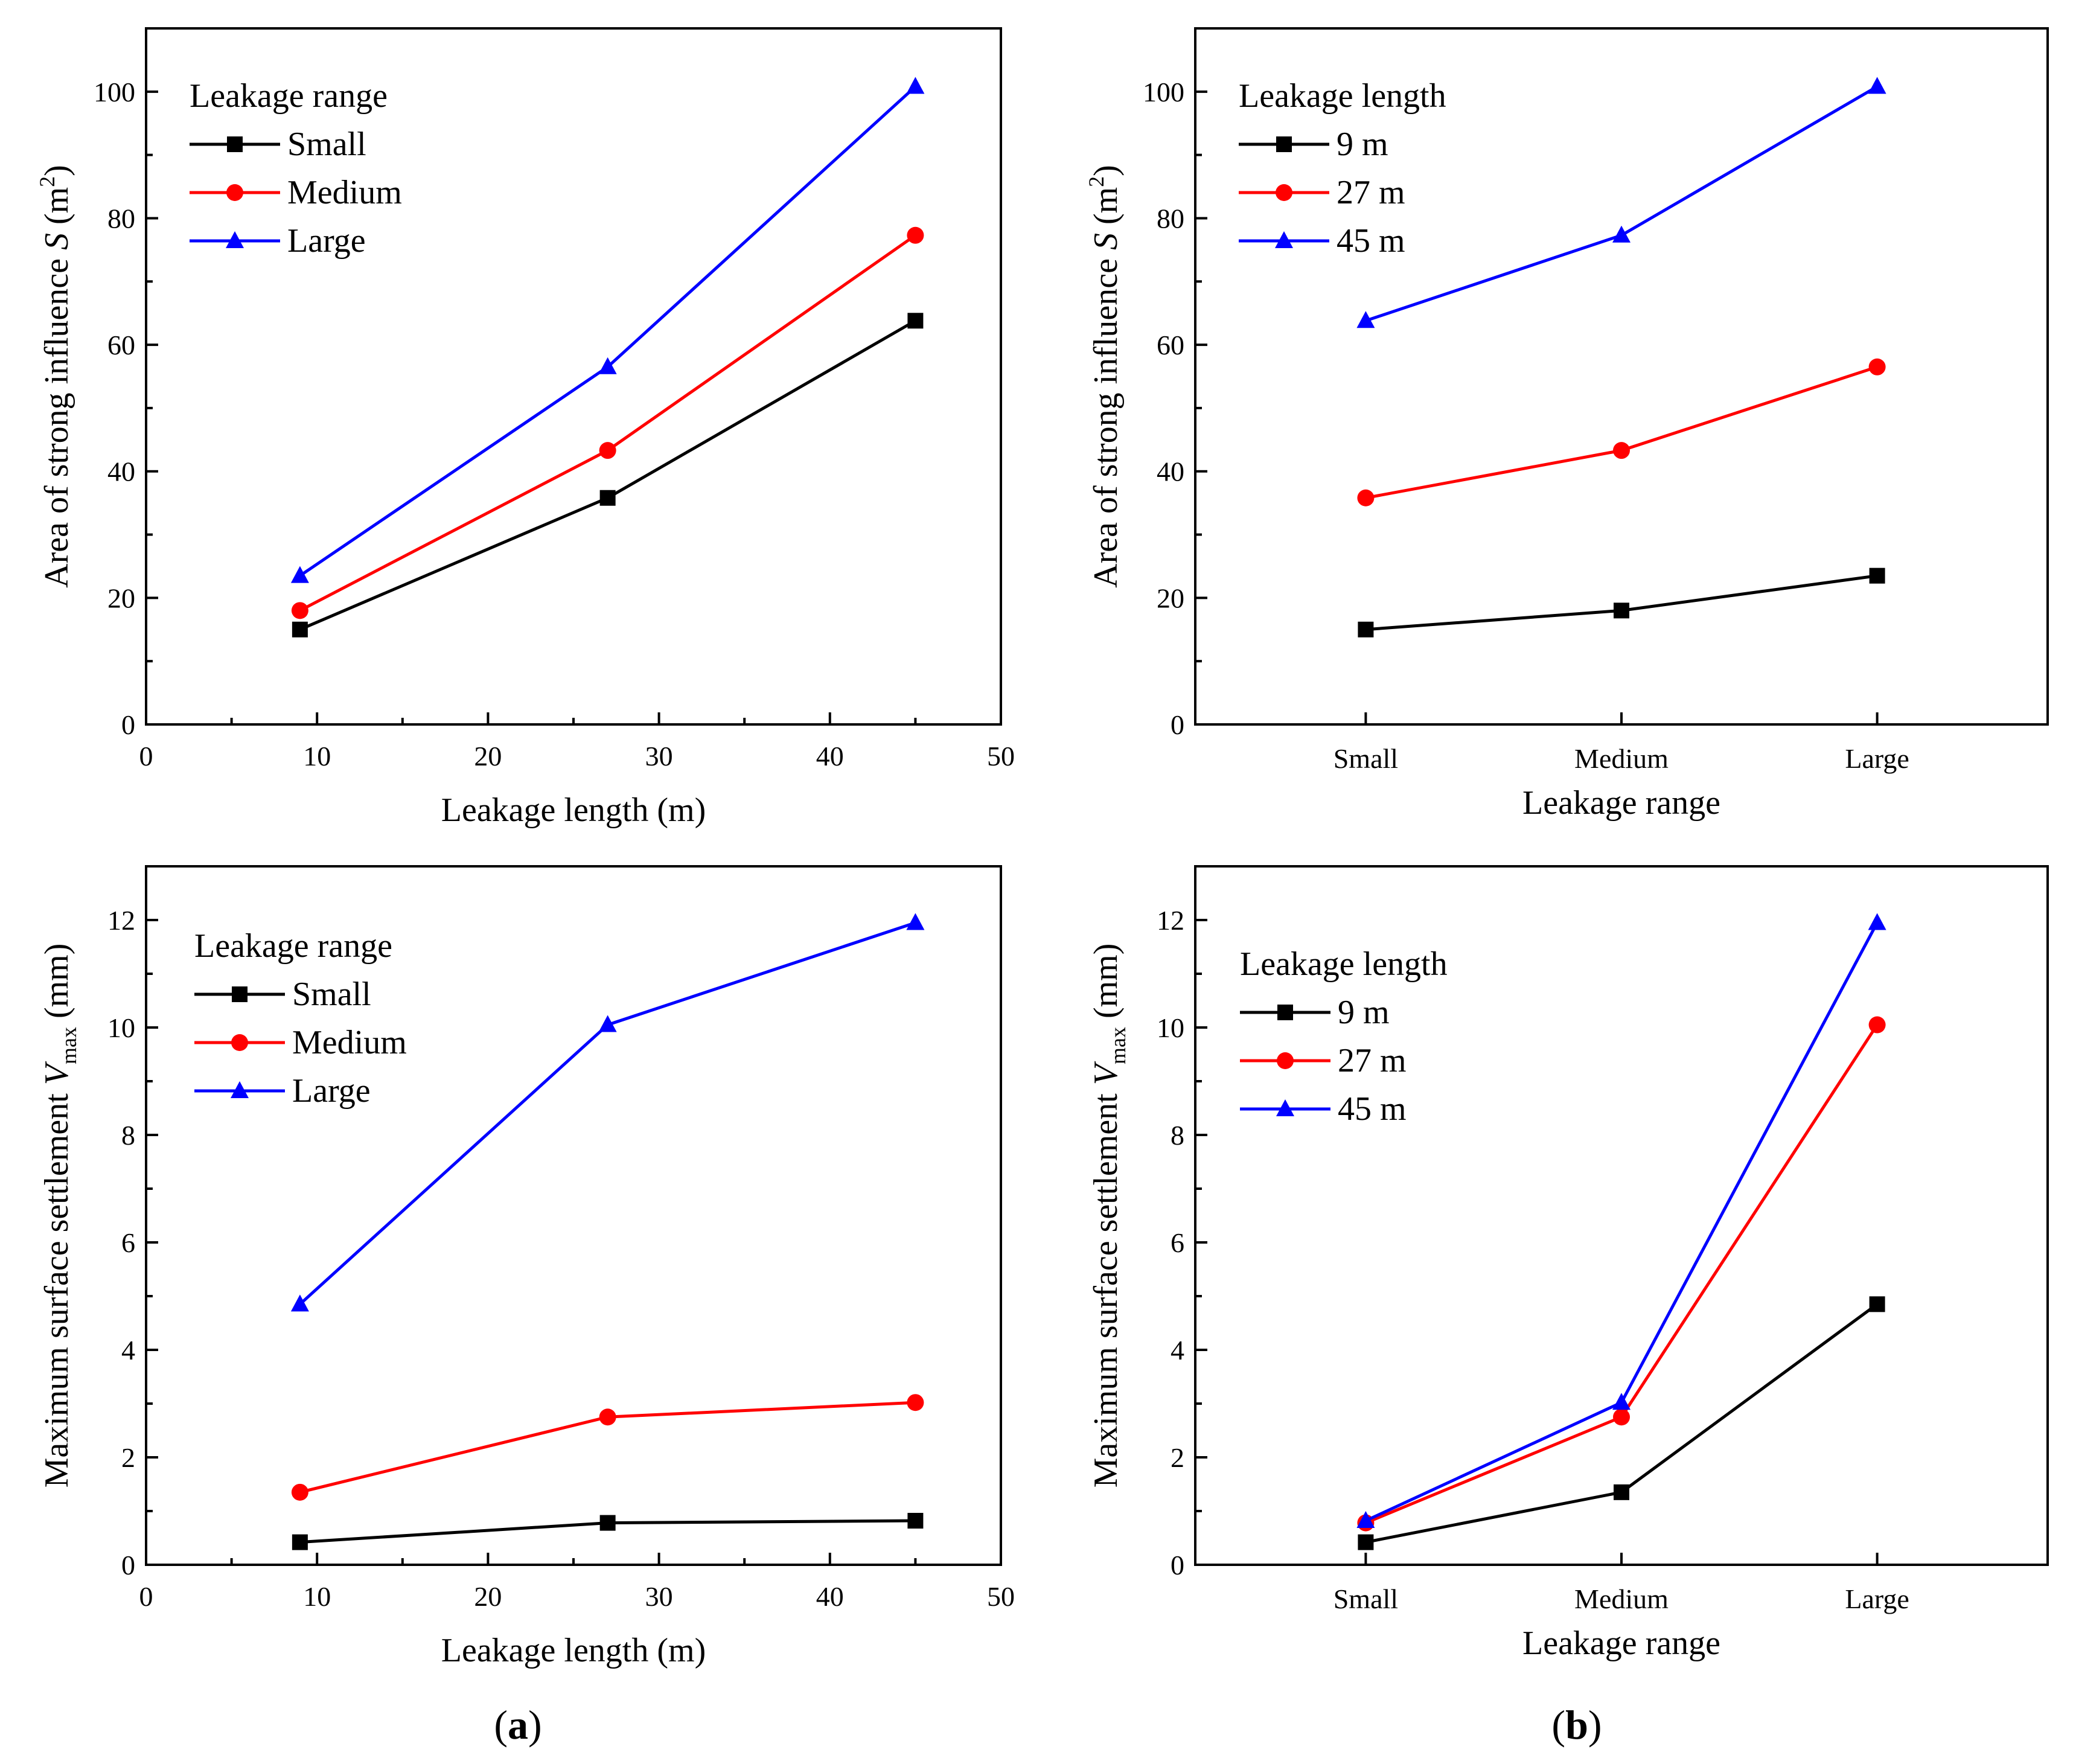  I want to click on y-axis-title-sub: max, so click(1118, 1045).